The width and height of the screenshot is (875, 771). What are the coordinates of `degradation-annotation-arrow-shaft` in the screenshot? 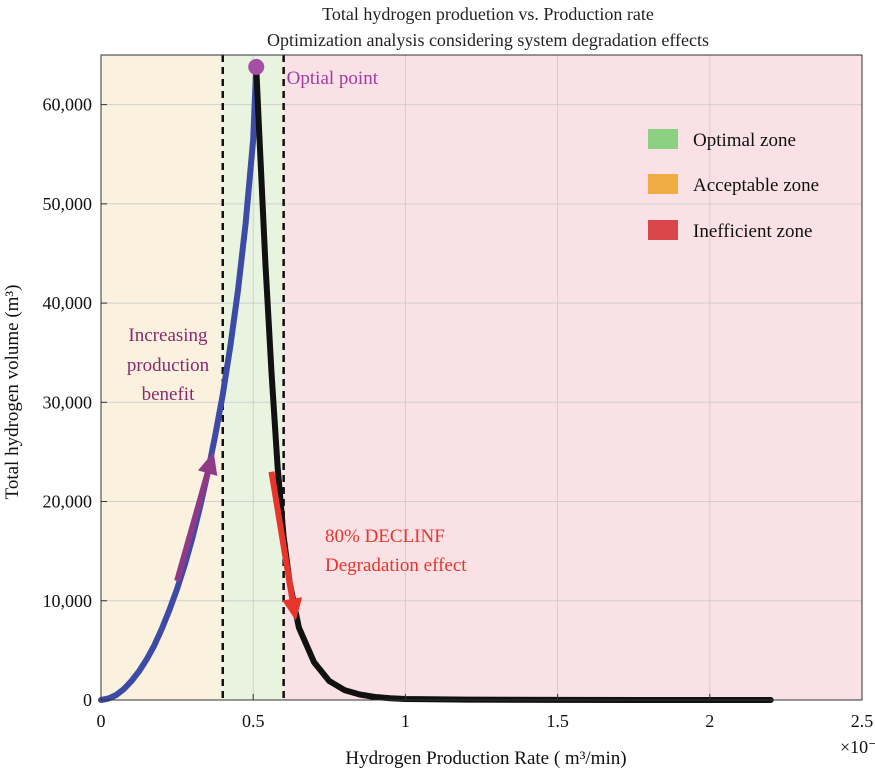 It's located at (282, 535).